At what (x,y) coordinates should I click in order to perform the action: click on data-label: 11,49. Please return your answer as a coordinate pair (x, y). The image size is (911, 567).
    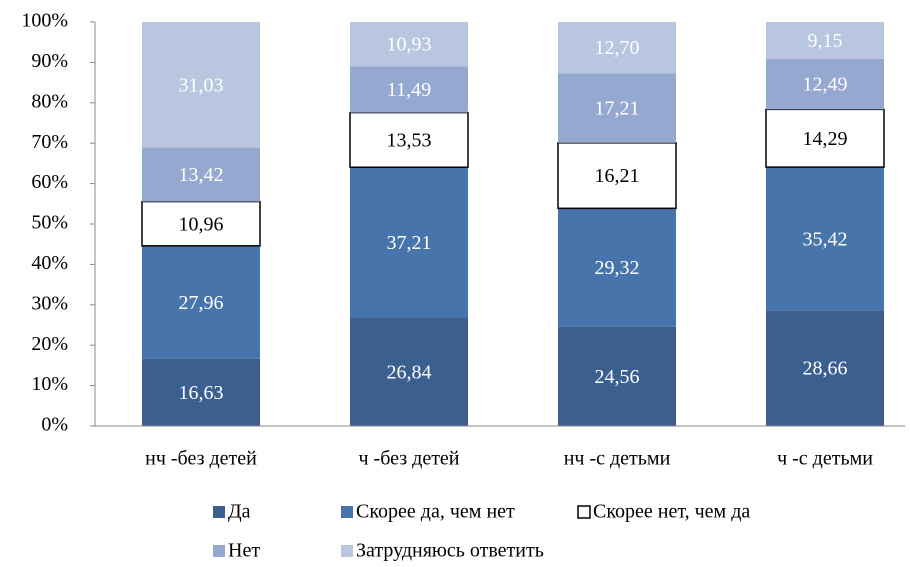
    Looking at the image, I should click on (409, 90).